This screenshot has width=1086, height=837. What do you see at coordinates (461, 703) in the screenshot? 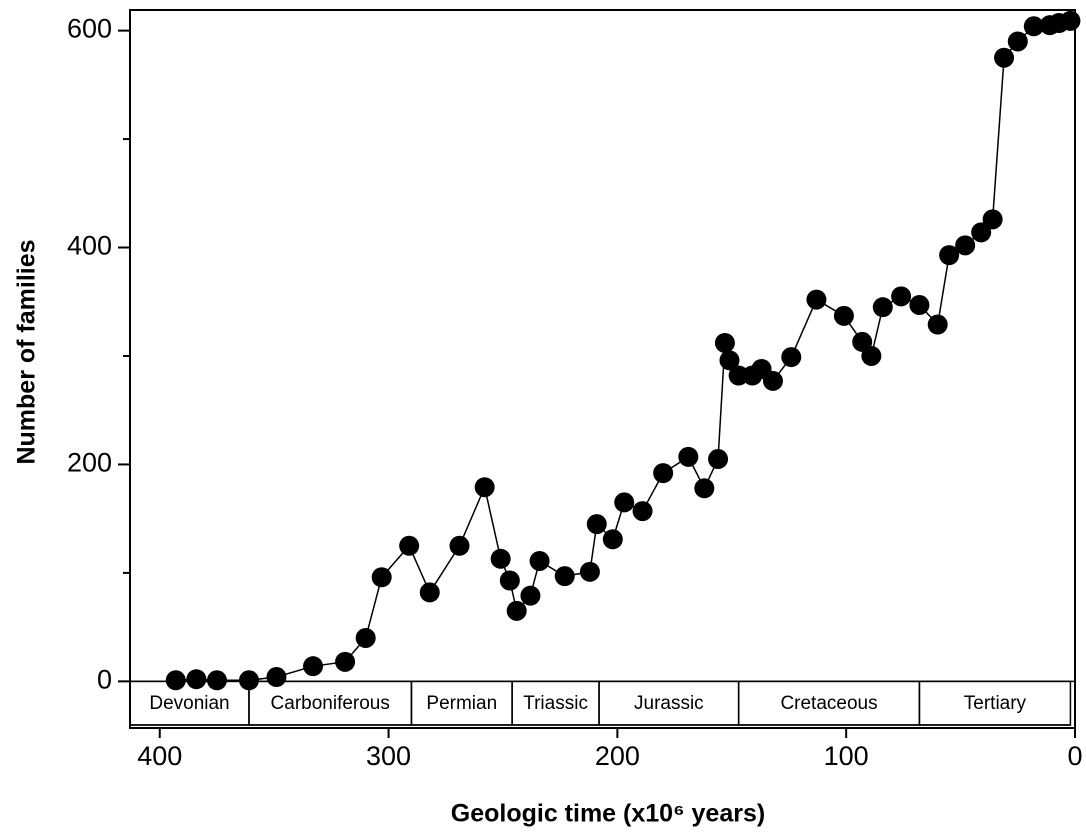
I see `period-label: Permian` at bounding box center [461, 703].